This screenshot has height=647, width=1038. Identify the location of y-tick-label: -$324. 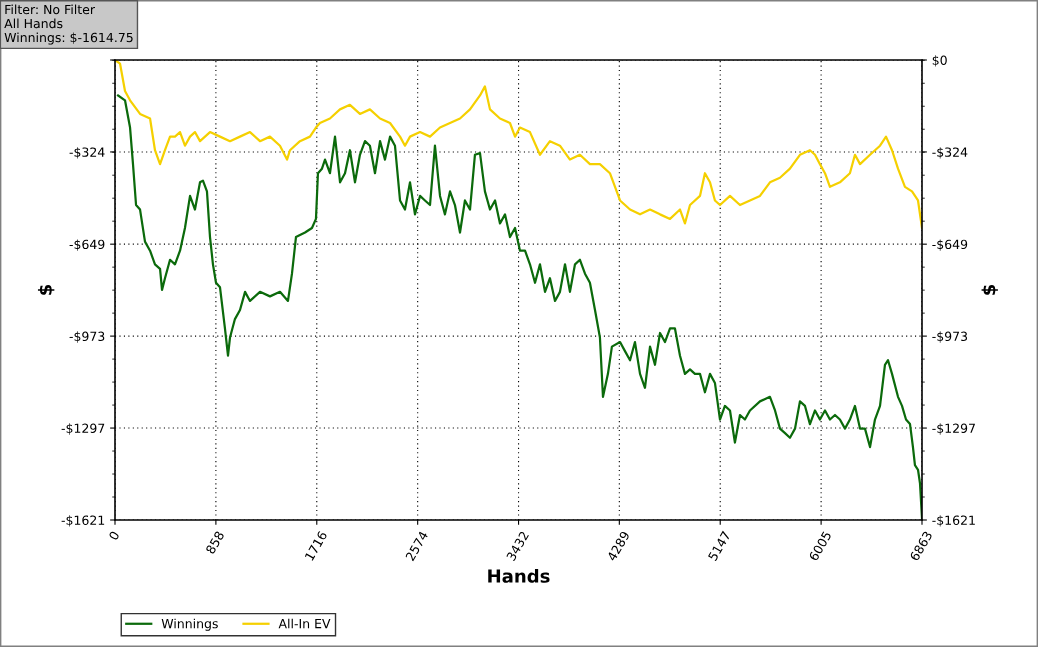
(87, 153).